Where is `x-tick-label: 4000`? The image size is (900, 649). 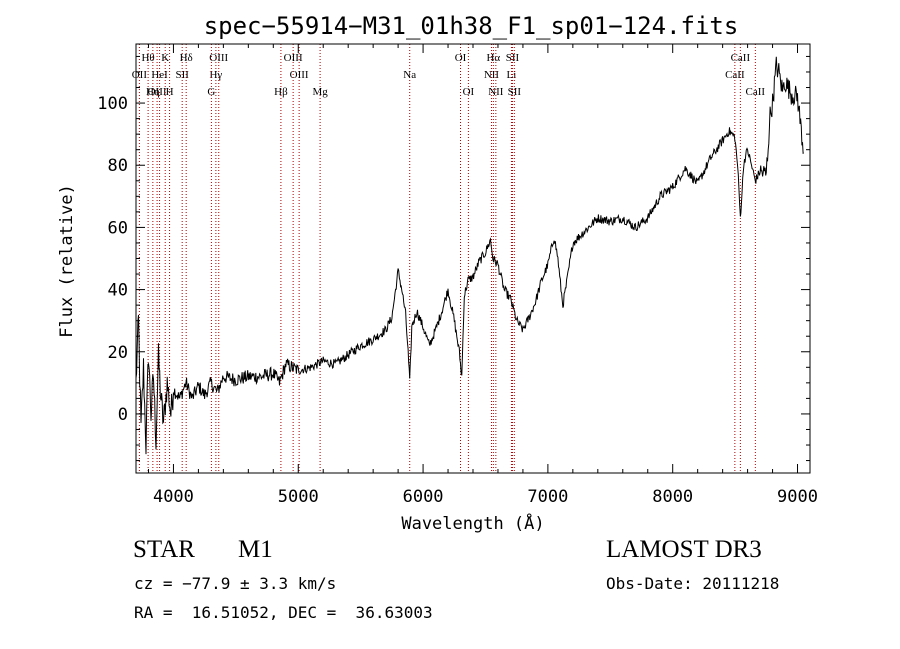
x-tick-label: 4000 is located at coordinates (173, 497).